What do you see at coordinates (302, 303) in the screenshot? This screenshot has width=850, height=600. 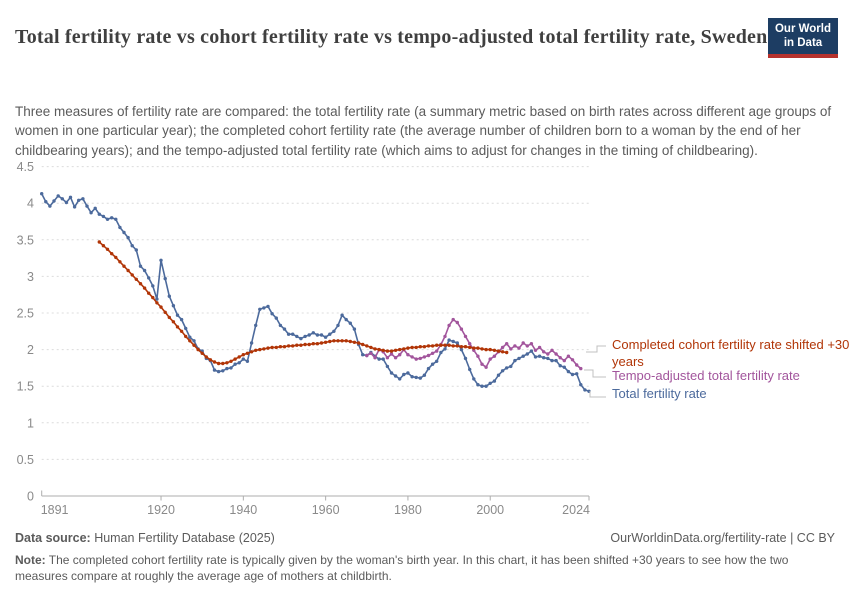 I see `series-line-completed-cohort-fertility-rate-shifted-30-years` at bounding box center [302, 303].